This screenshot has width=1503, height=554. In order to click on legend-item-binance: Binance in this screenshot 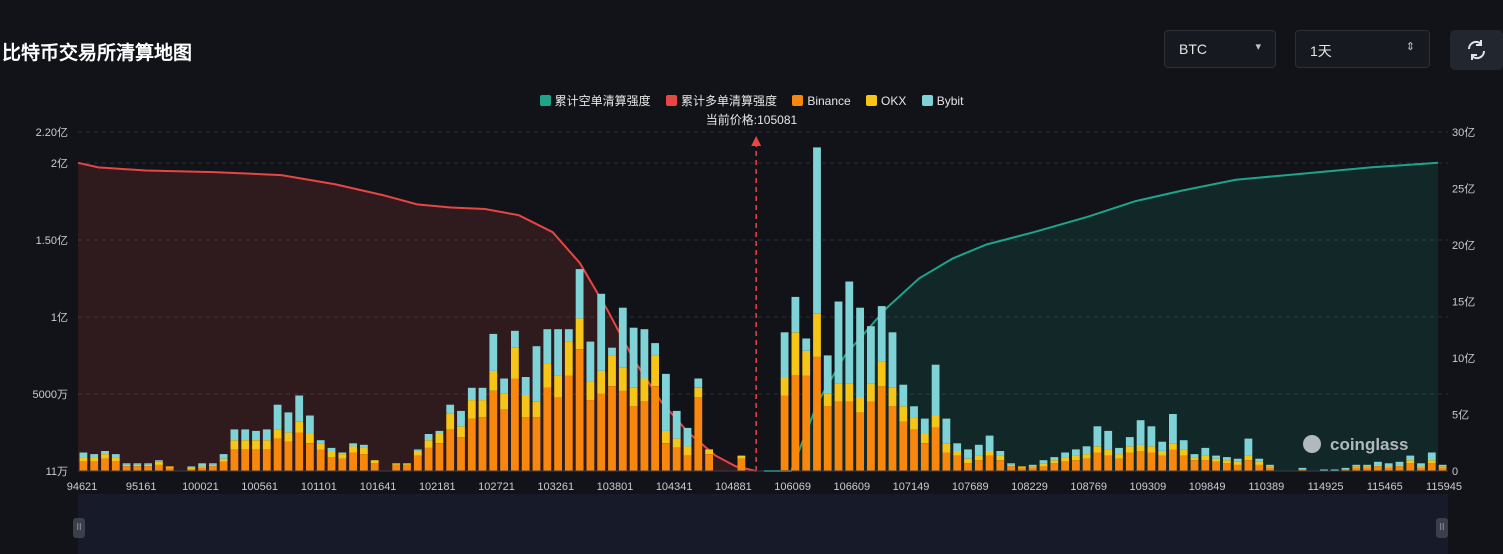, I will do `click(821, 101)`.